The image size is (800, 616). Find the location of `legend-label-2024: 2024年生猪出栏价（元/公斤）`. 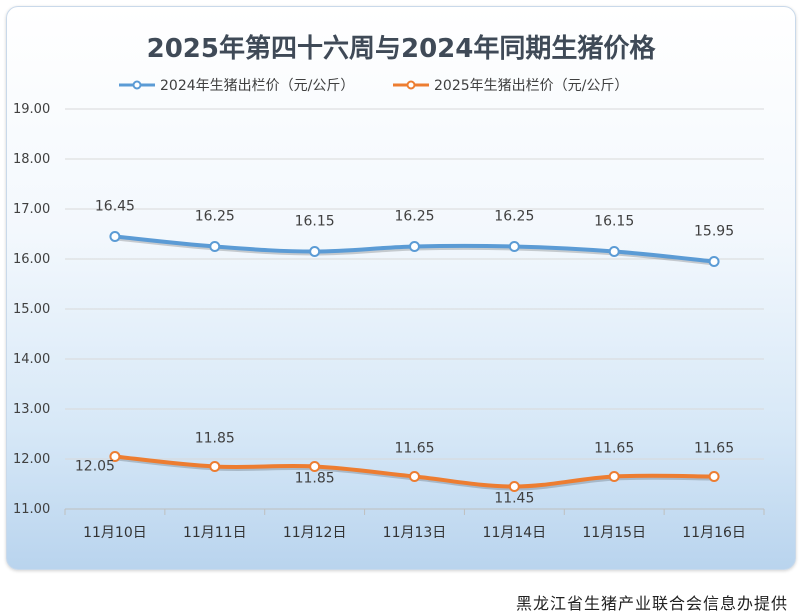

legend-label-2024: 2024年生猪出栏价（元/公斤） is located at coordinates (257, 86).